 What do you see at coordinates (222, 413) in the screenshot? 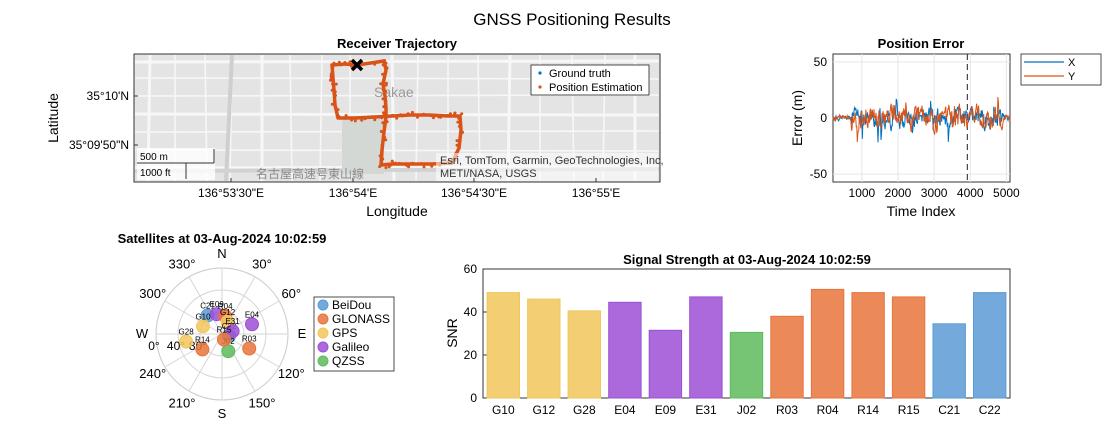
I see `skyplot-azimuth-label: S` at bounding box center [222, 413].